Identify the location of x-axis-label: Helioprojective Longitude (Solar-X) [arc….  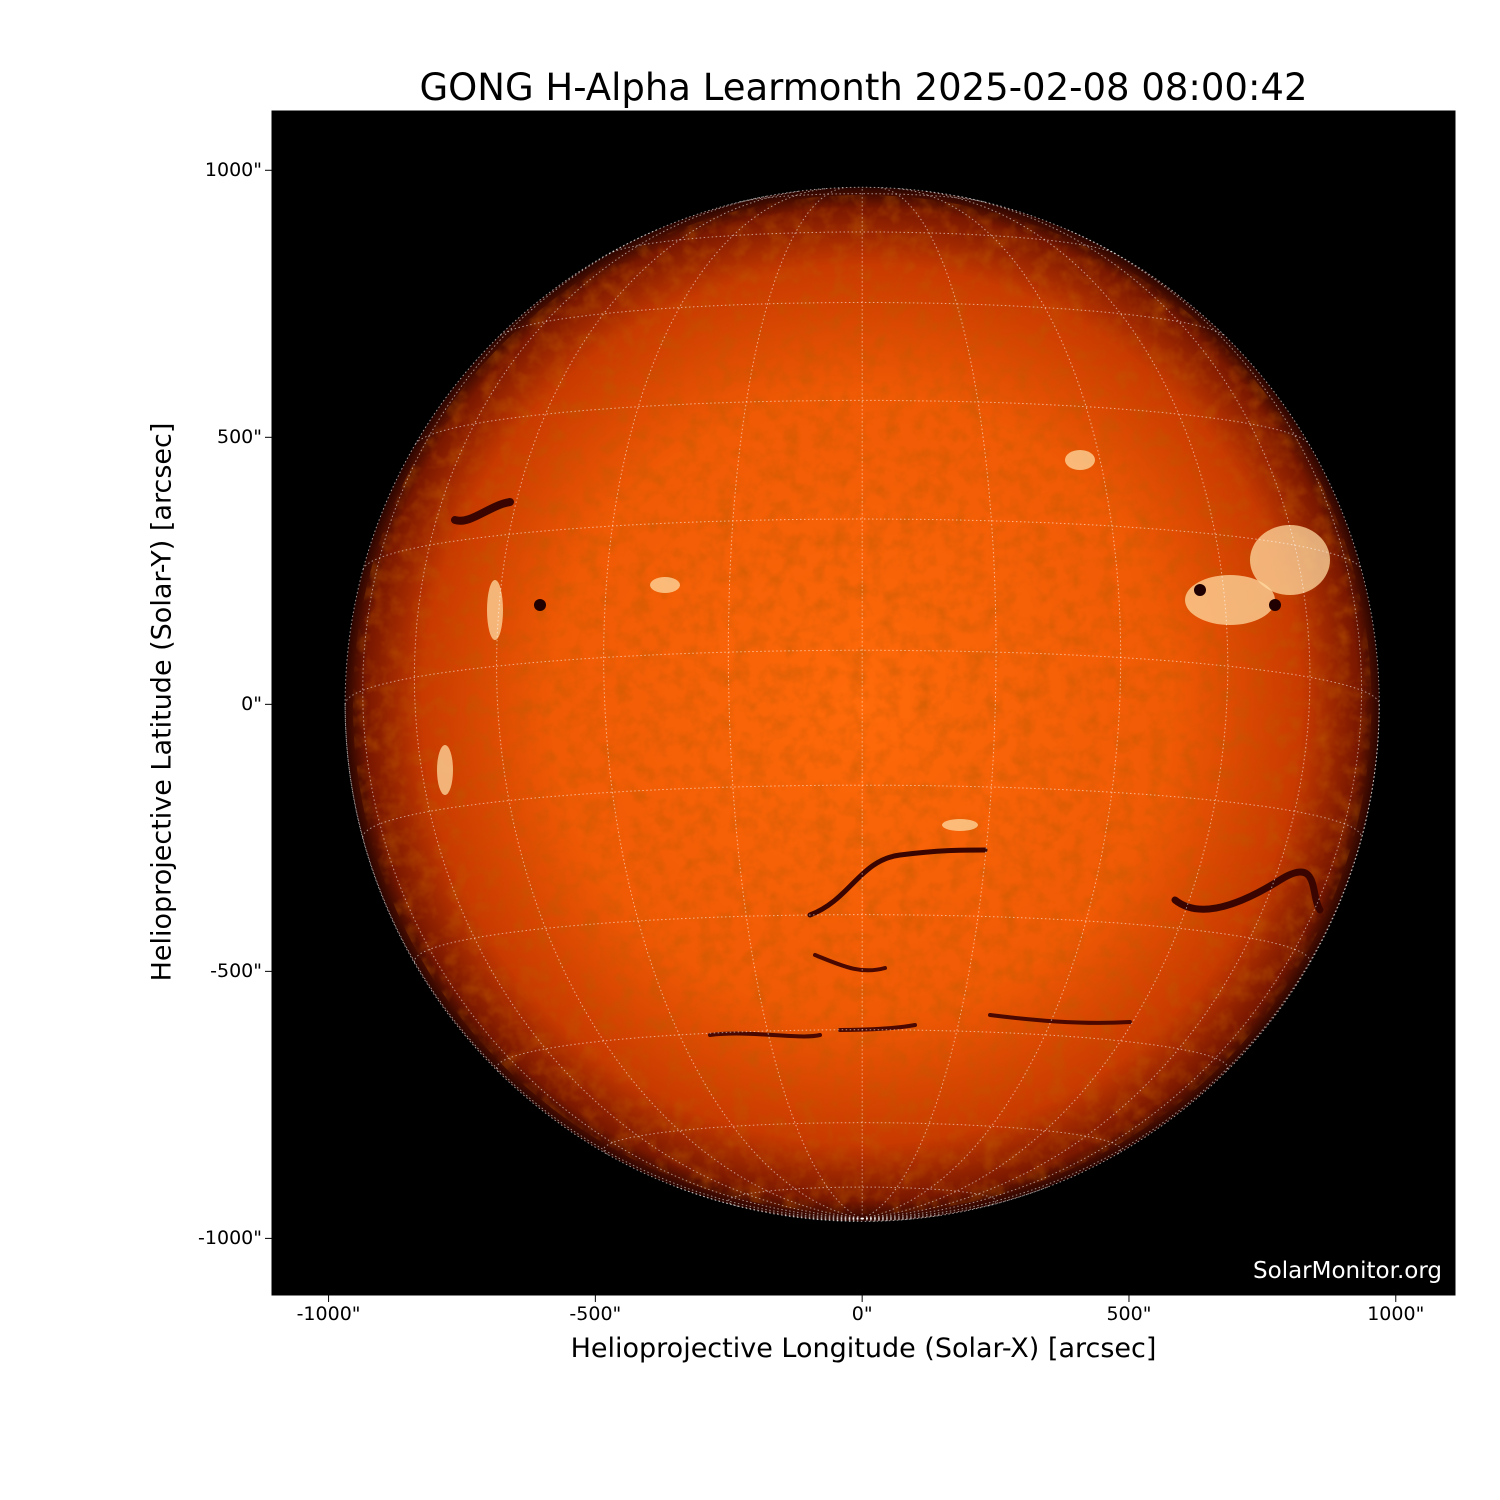
(863, 1348).